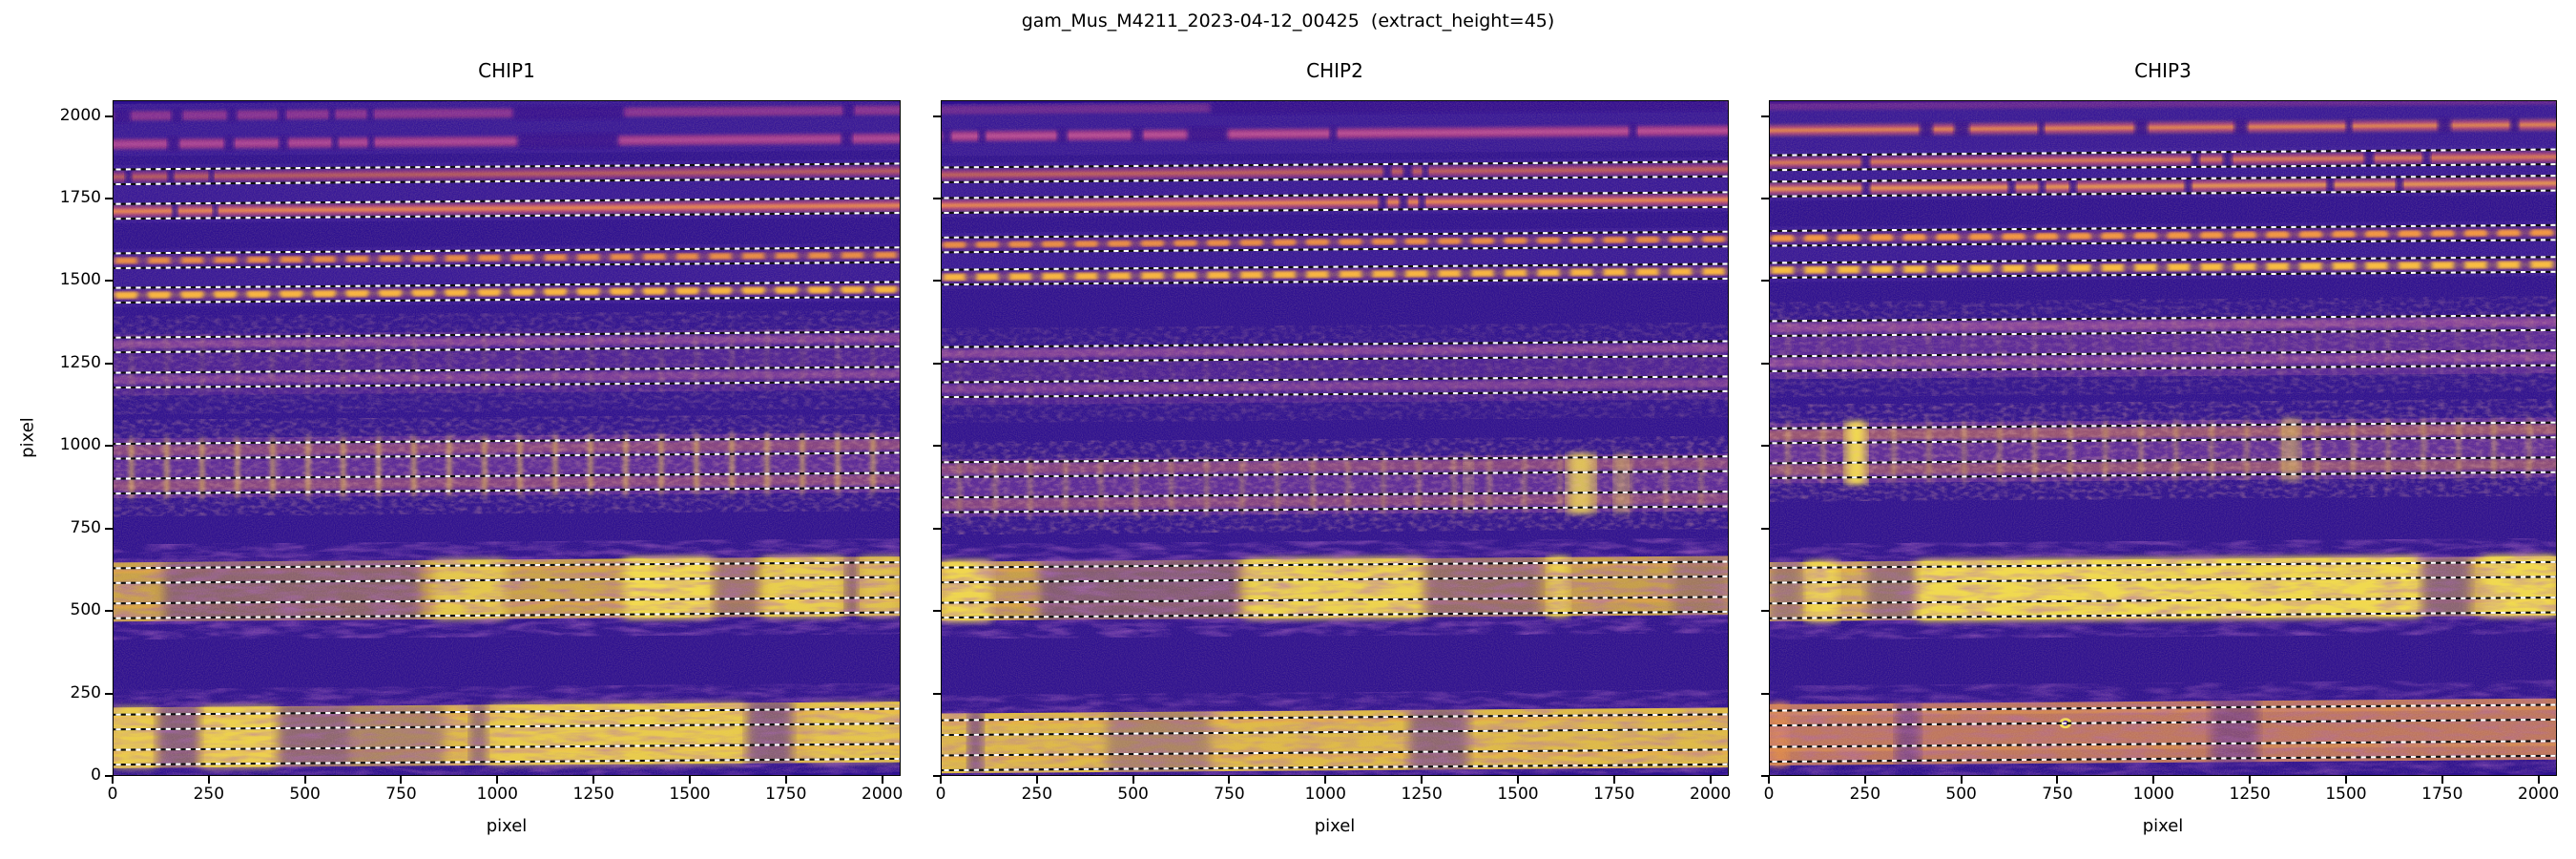  What do you see at coordinates (85, 610) in the screenshot?
I see `y-tick-label: 500` at bounding box center [85, 610].